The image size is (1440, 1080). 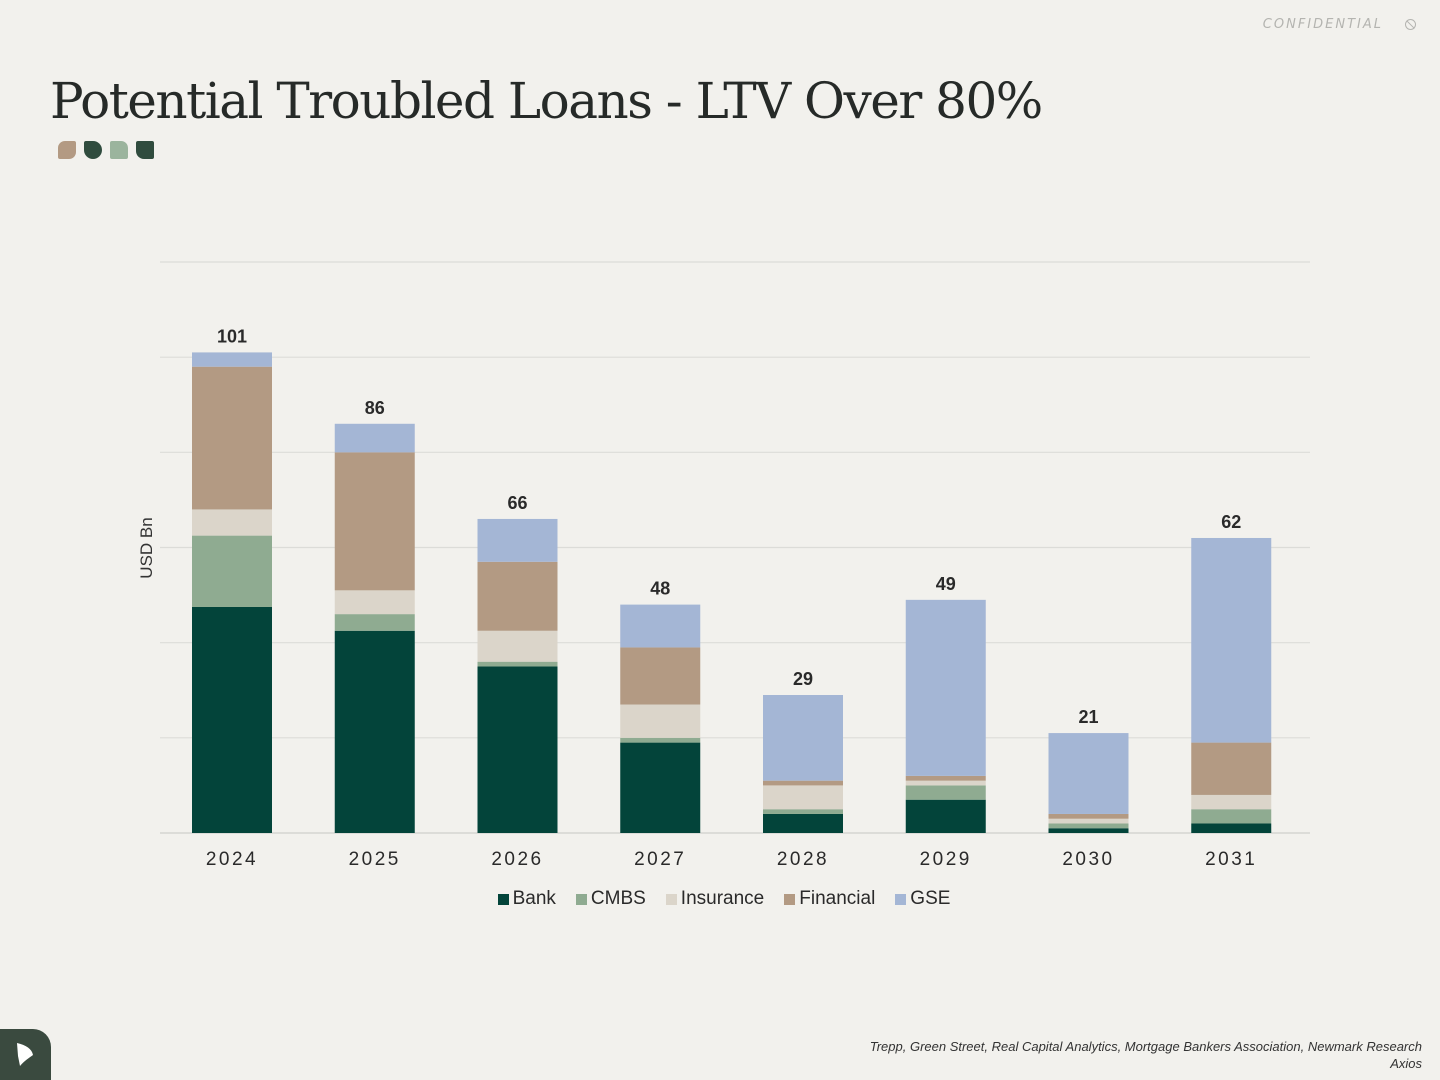 I want to click on legend-label: Bank, so click(x=534, y=898).